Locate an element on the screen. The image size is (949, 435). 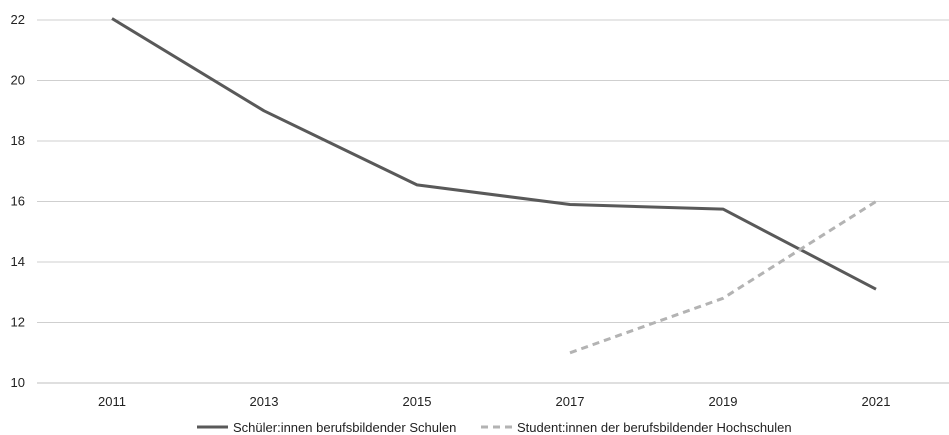
legend-label-schueler: Schüler:innen berufsbildender Schulen is located at coordinates (344, 427).